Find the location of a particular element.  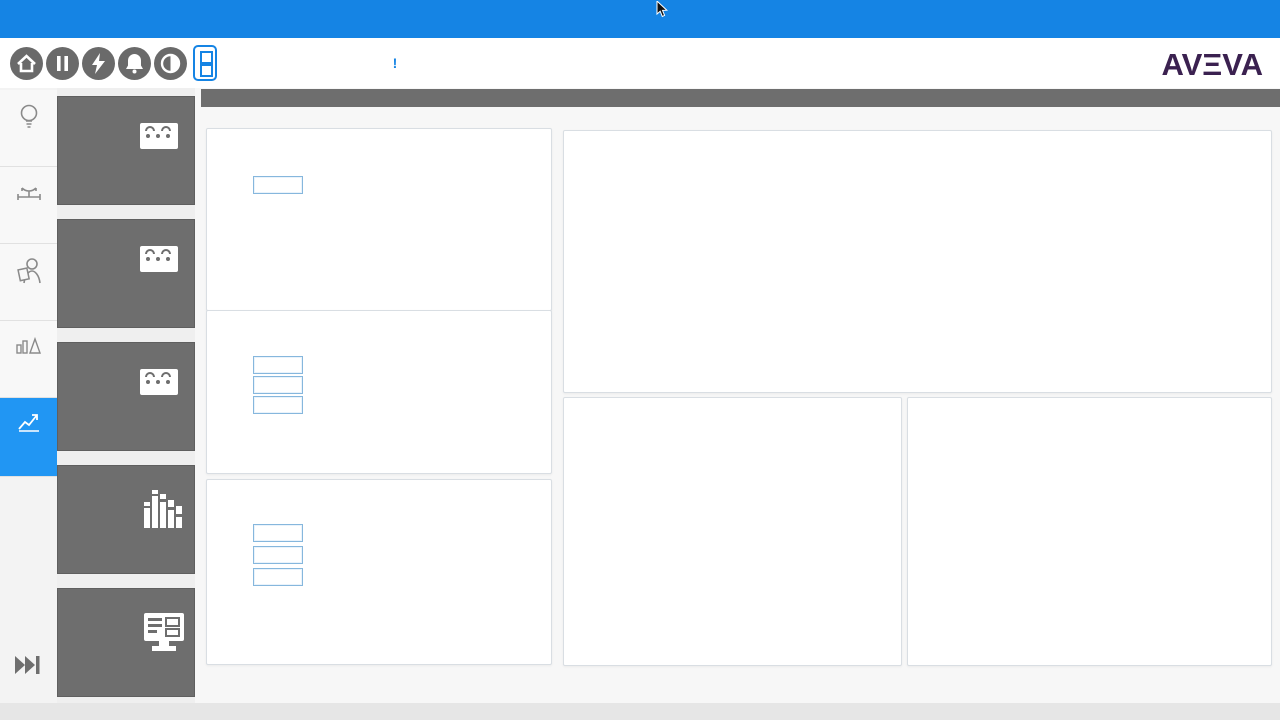

home-icon is located at coordinates (26, 63).